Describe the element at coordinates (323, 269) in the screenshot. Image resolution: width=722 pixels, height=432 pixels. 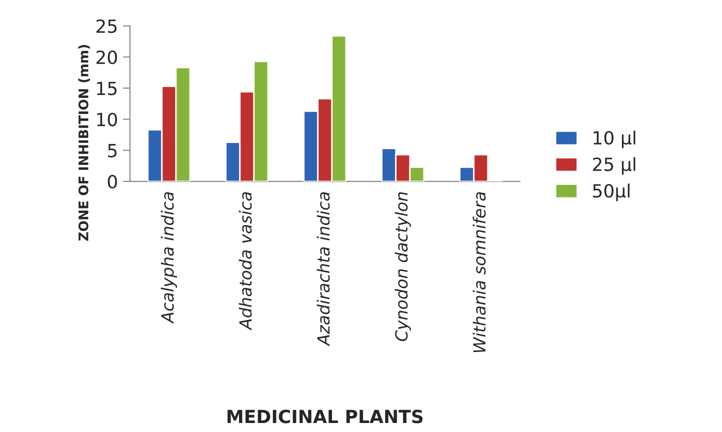
I see `x-tick-label: Azadirachta indica` at that location.